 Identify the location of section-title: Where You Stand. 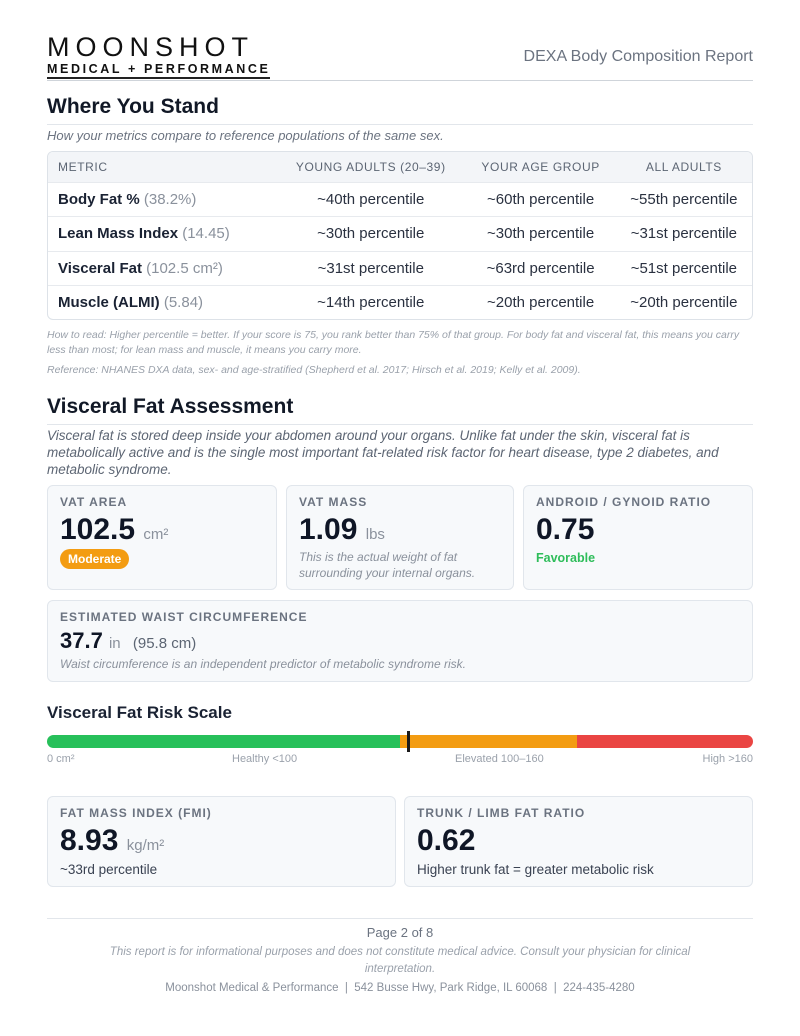
(133, 106).